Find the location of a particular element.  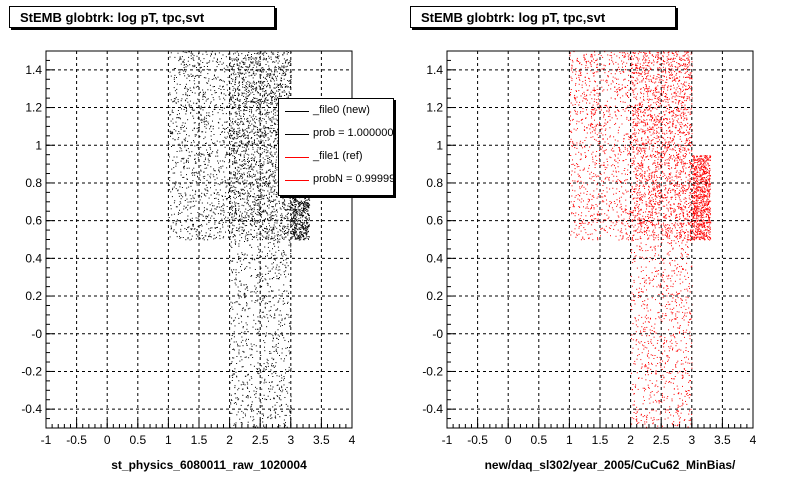

y-tick-label: 0.2 is located at coordinates (33, 296).